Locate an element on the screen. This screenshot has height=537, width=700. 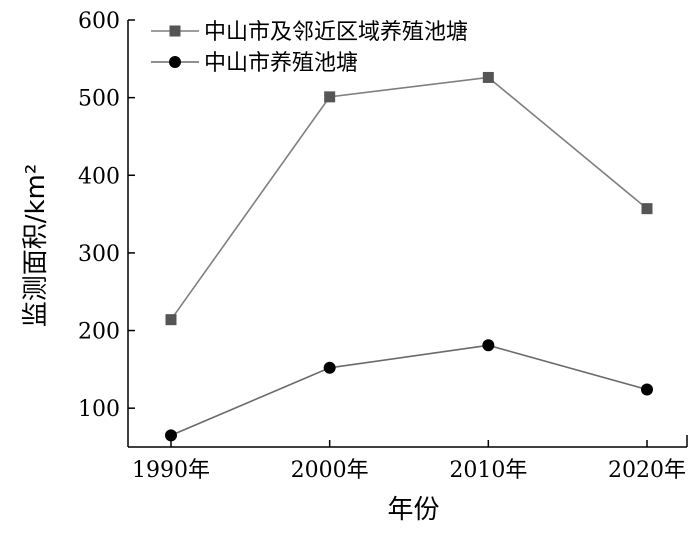
x-tick-label: 1990年 is located at coordinates (171, 470).